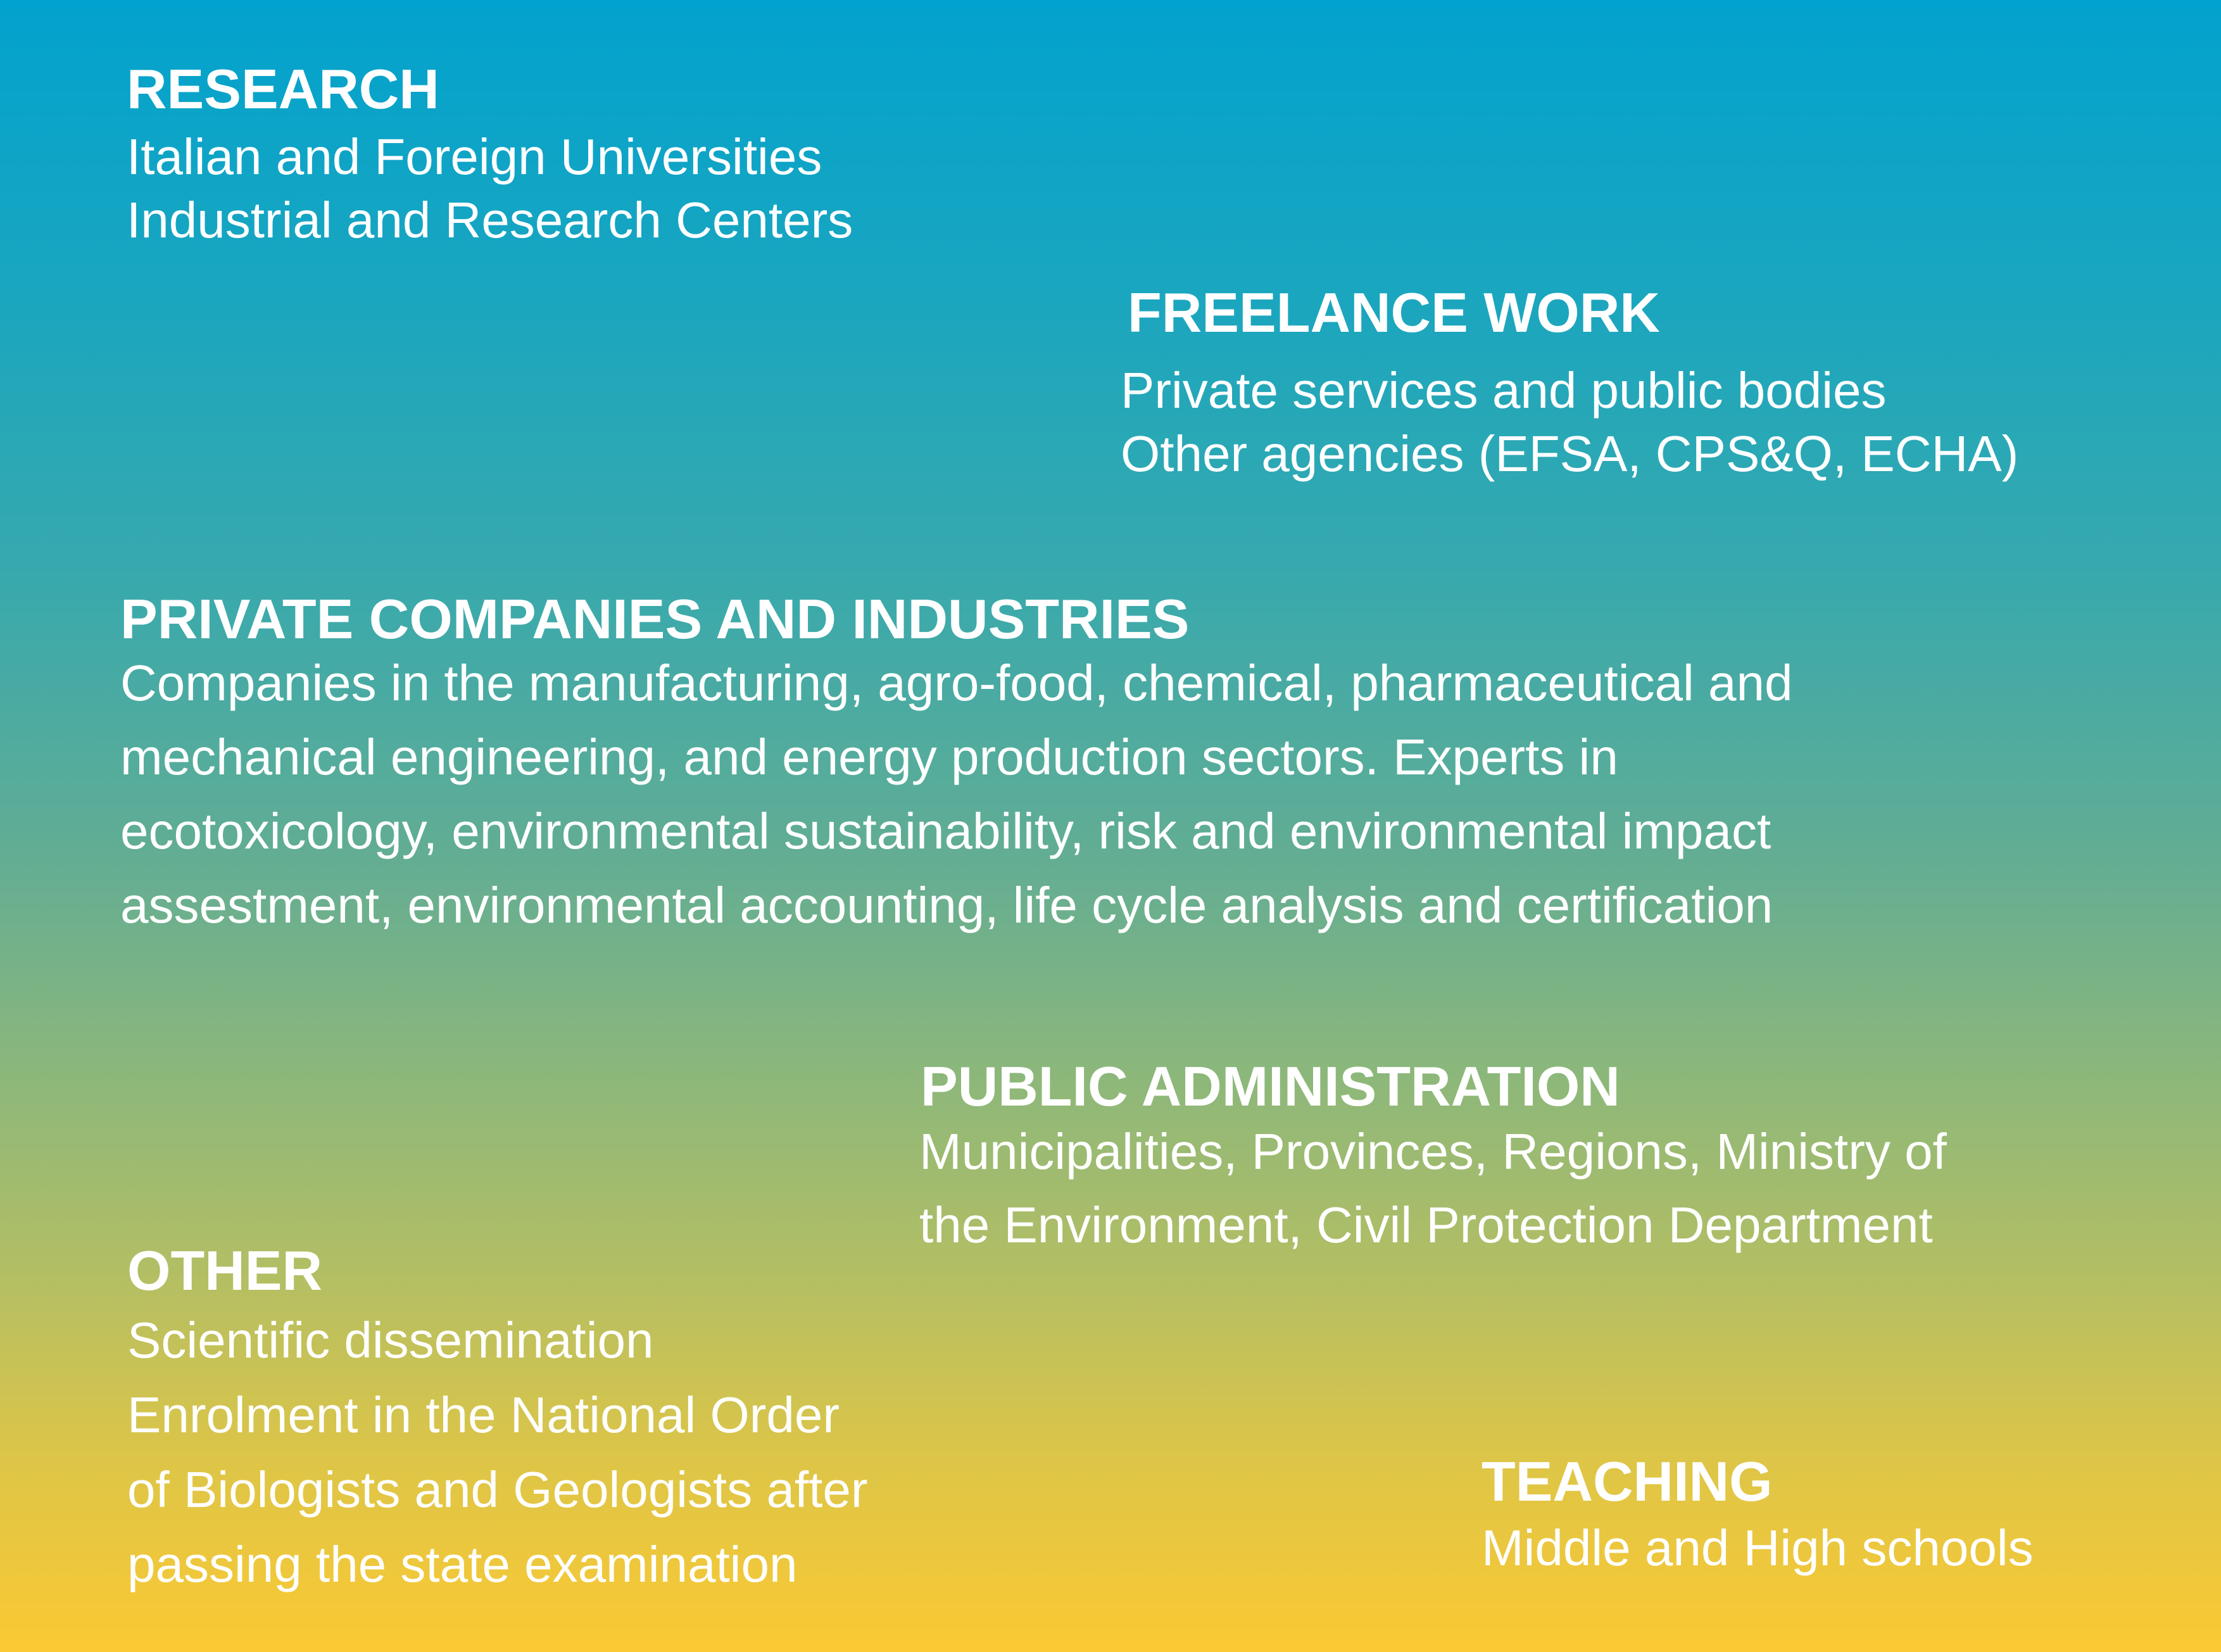  What do you see at coordinates (490, 220) in the screenshot?
I see `research-line: Industrial and Research Centers` at bounding box center [490, 220].